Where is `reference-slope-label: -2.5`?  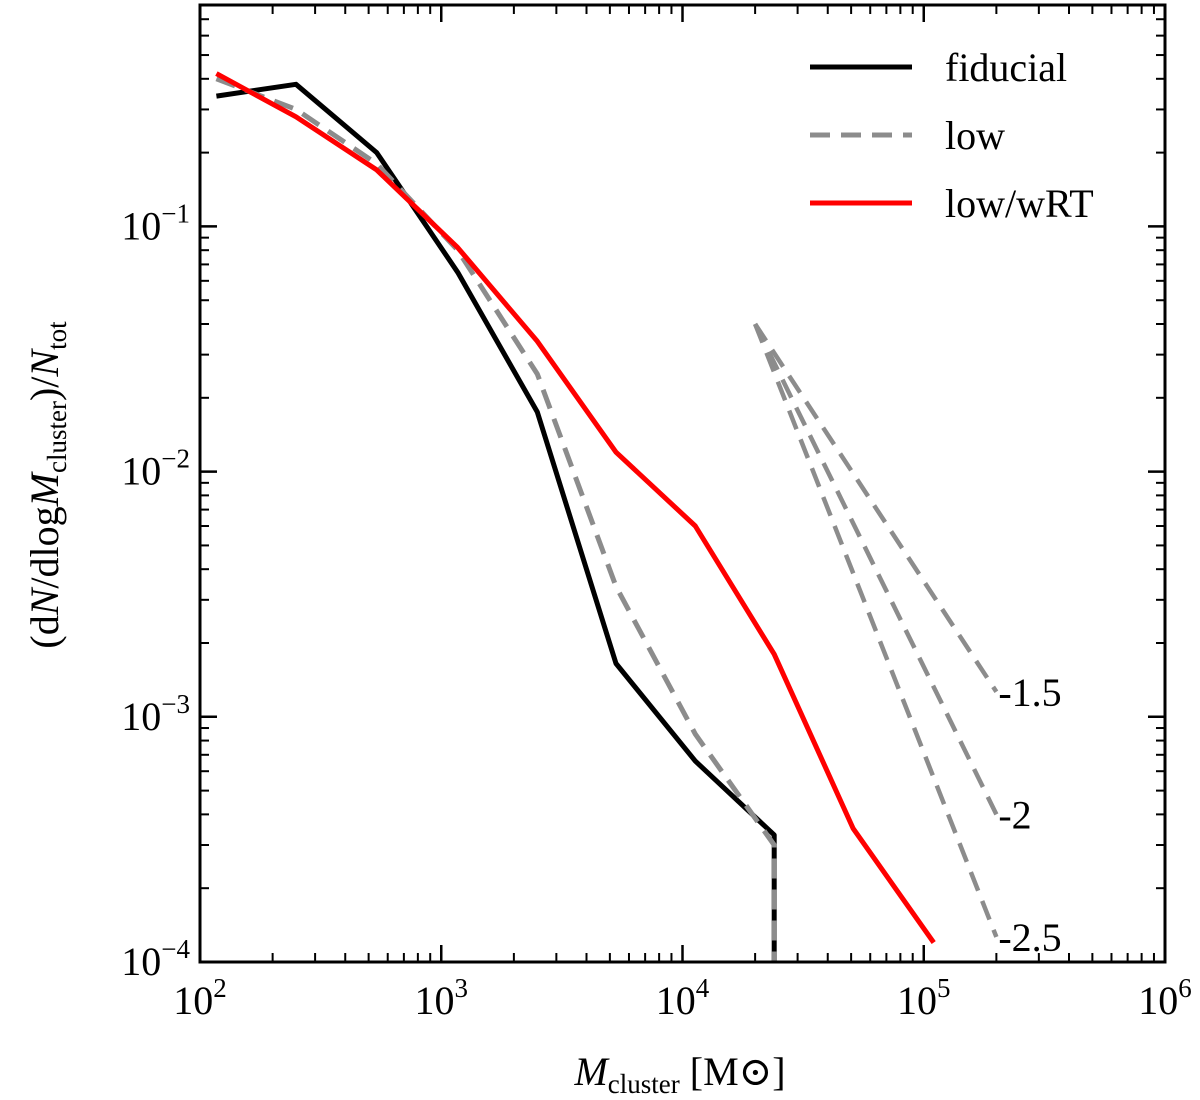
reference-slope-label: -2.5 is located at coordinates (1029, 937).